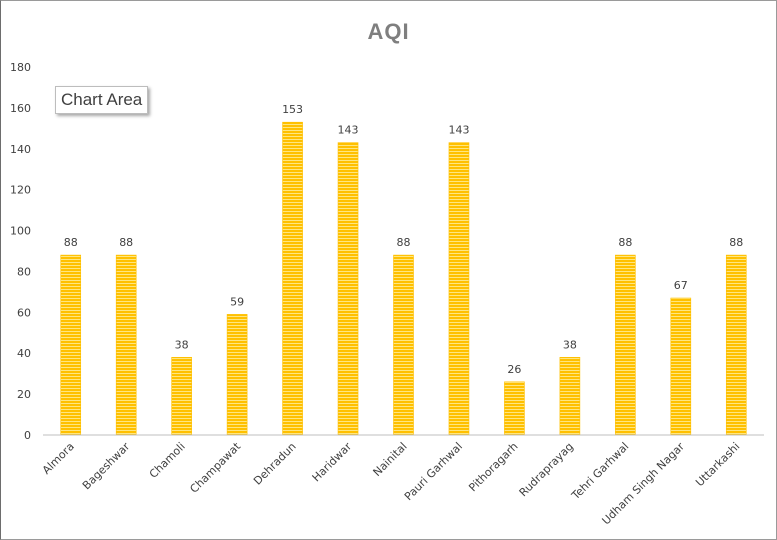 The width and height of the screenshot is (777, 540). Describe the element at coordinates (167, 460) in the screenshot. I see `x-tick-label: Chamoli` at that location.